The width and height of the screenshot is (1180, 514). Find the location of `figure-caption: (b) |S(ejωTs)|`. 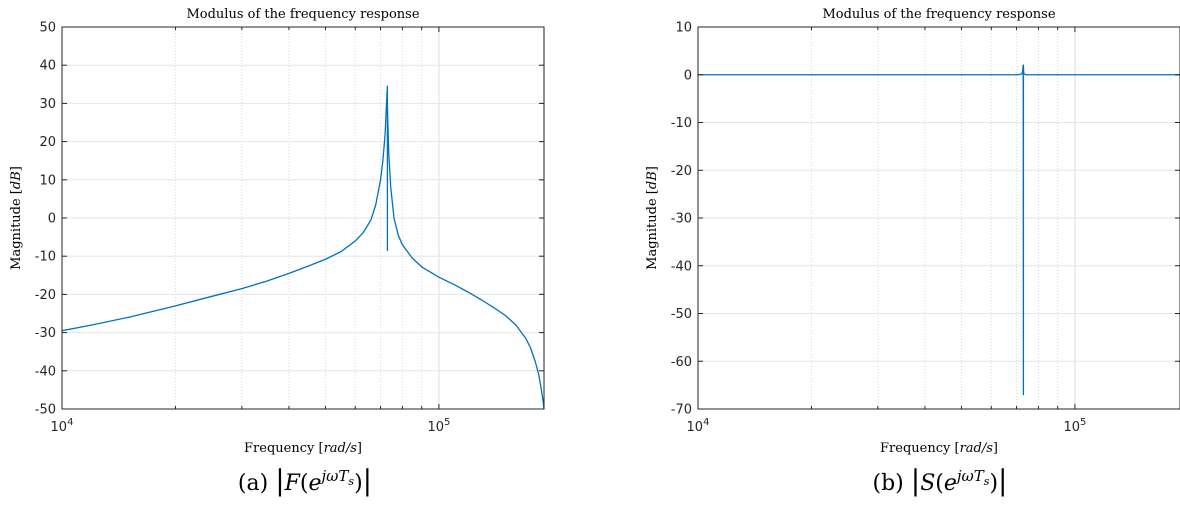

figure-caption: (b) |S(ejωTs)| is located at coordinates (940, 480).